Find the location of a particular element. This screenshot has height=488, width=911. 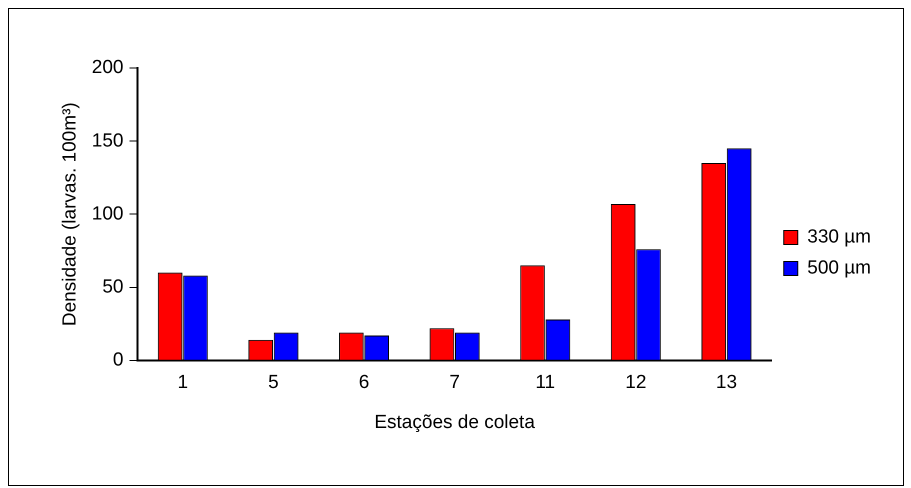

x-tick-label: 11 is located at coordinates (545, 383).